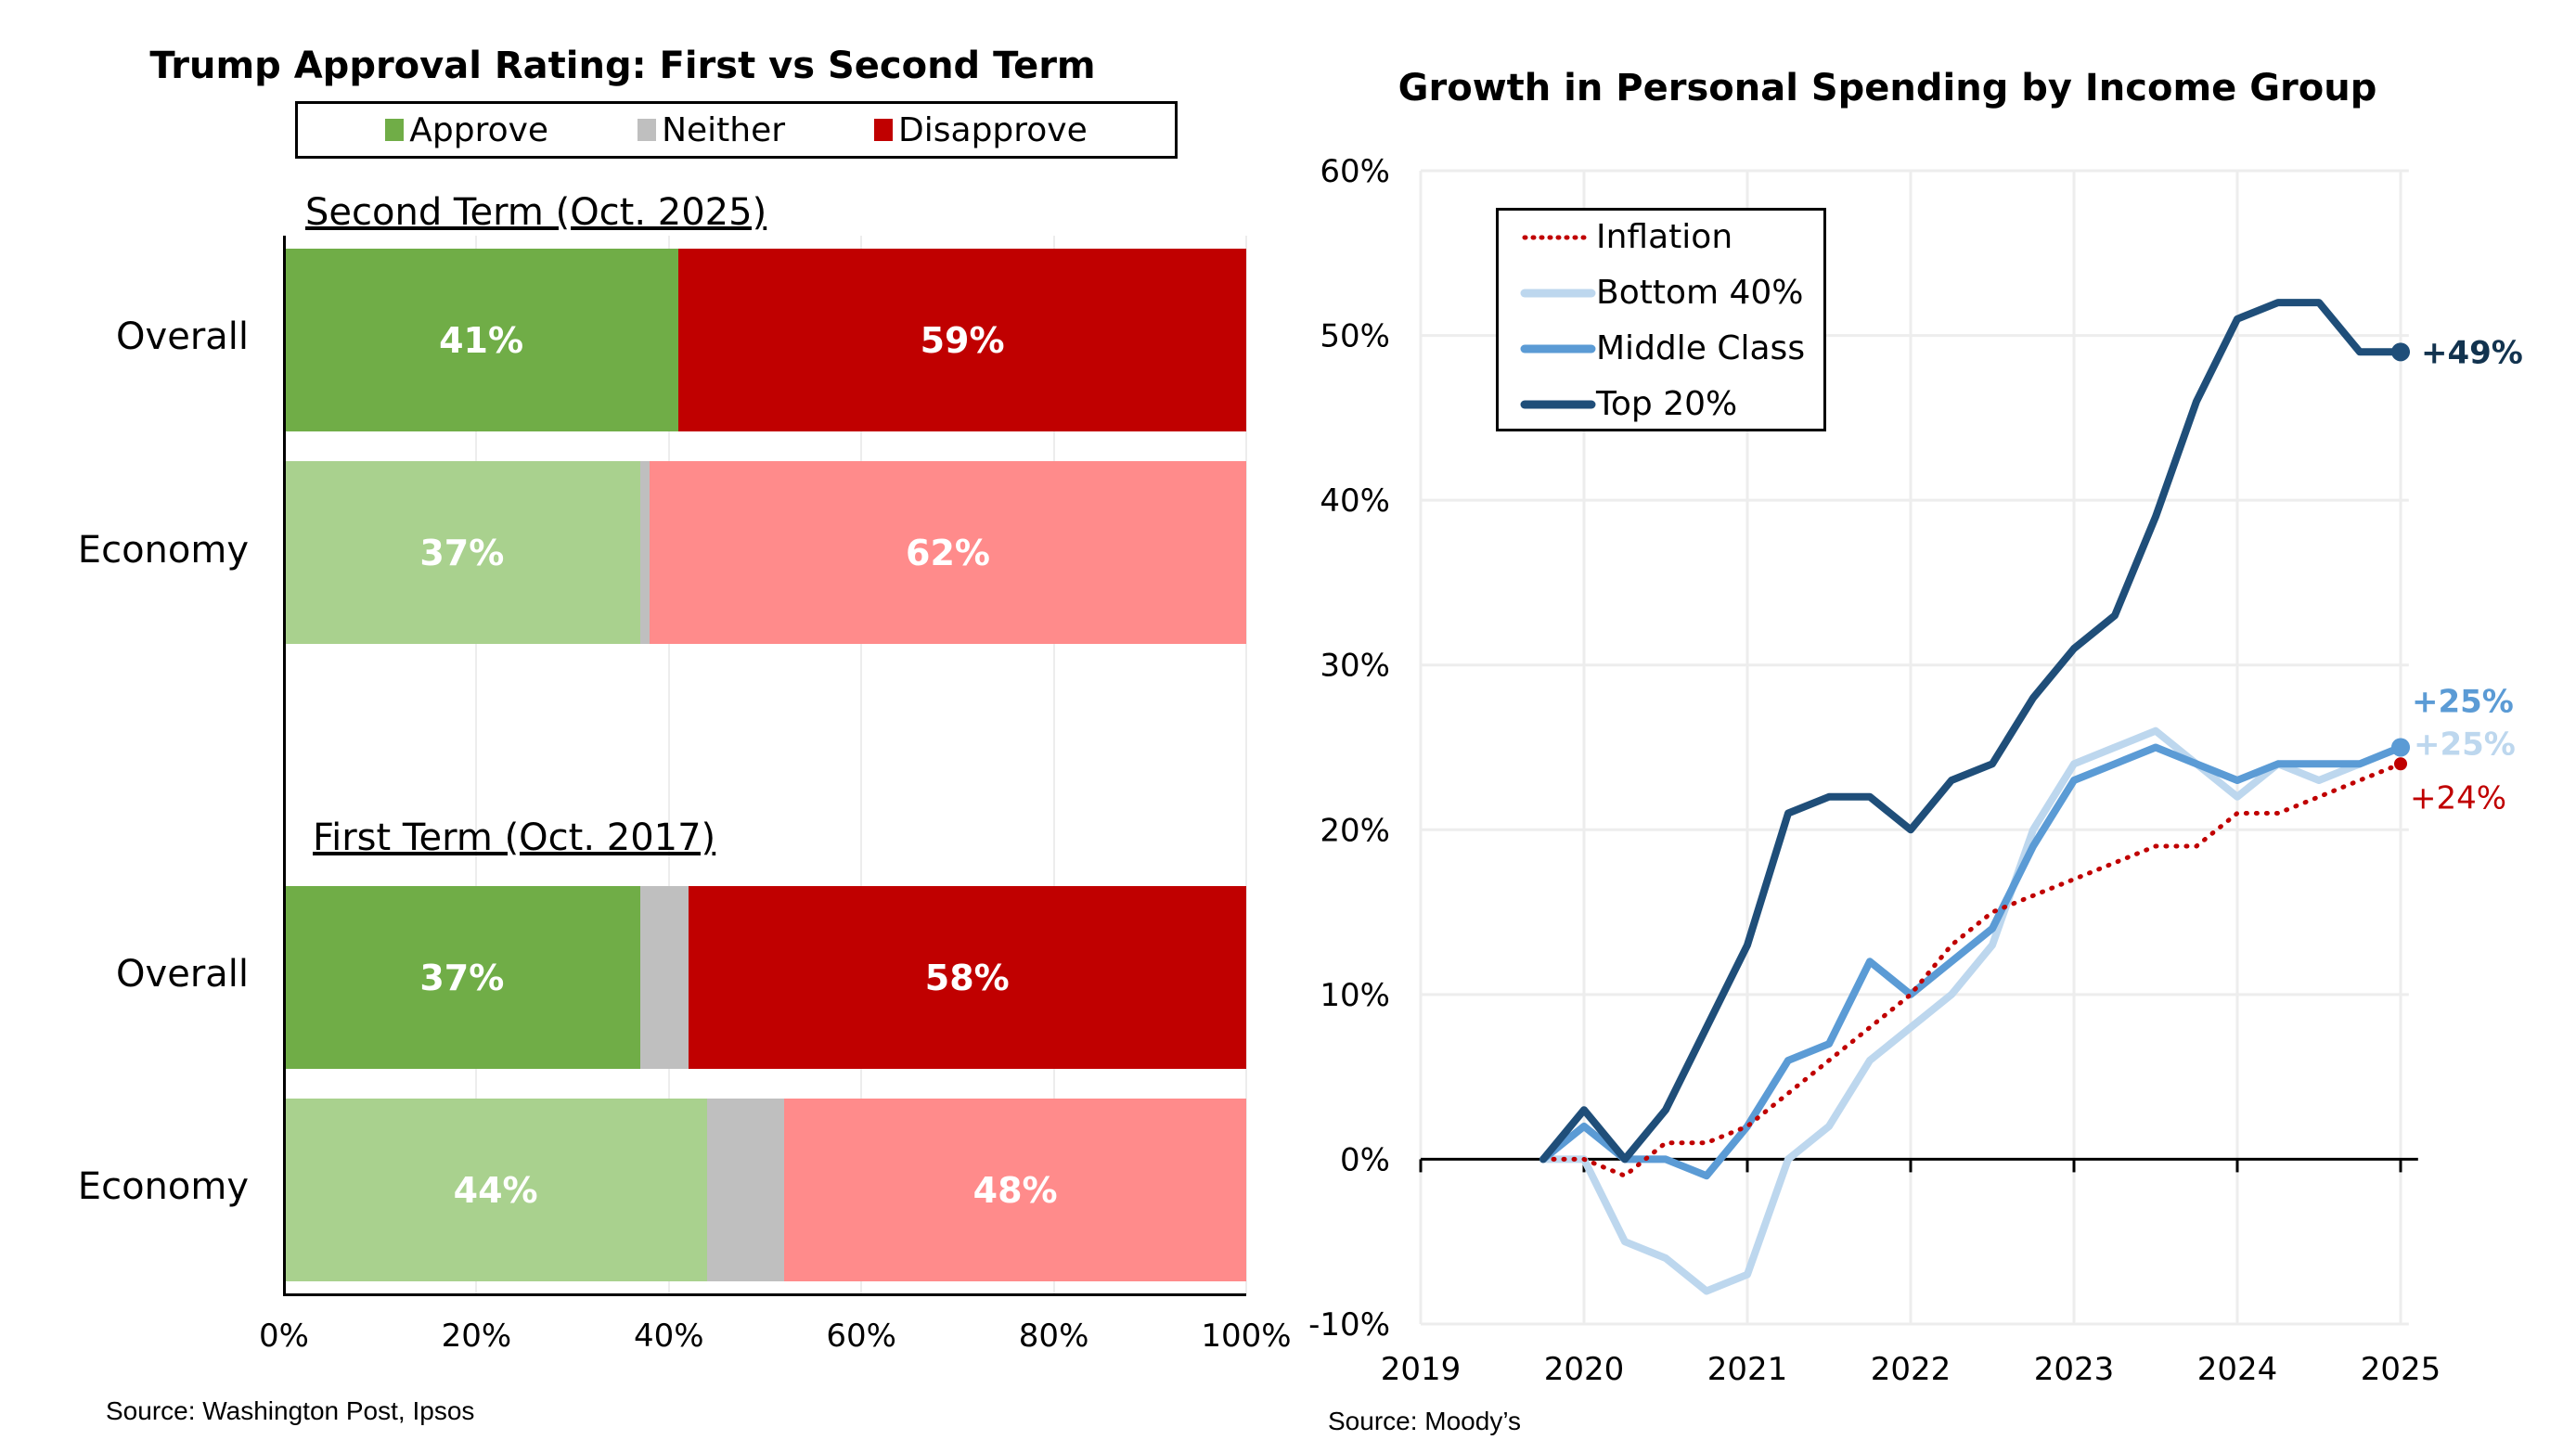 This screenshot has height=1440, width=2576. What do you see at coordinates (1421, 1369) in the screenshot?
I see `spending-x-tick-label: 2019` at bounding box center [1421, 1369].